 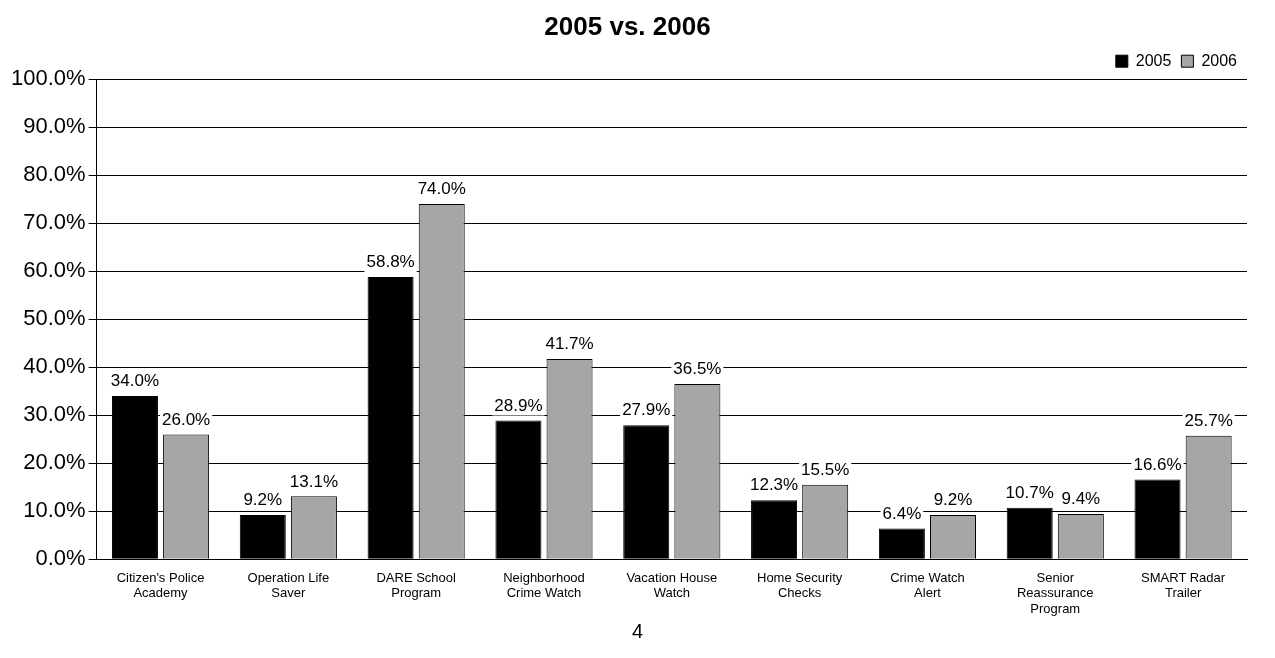 I want to click on data-label: 74.0%, so click(x=441, y=189).